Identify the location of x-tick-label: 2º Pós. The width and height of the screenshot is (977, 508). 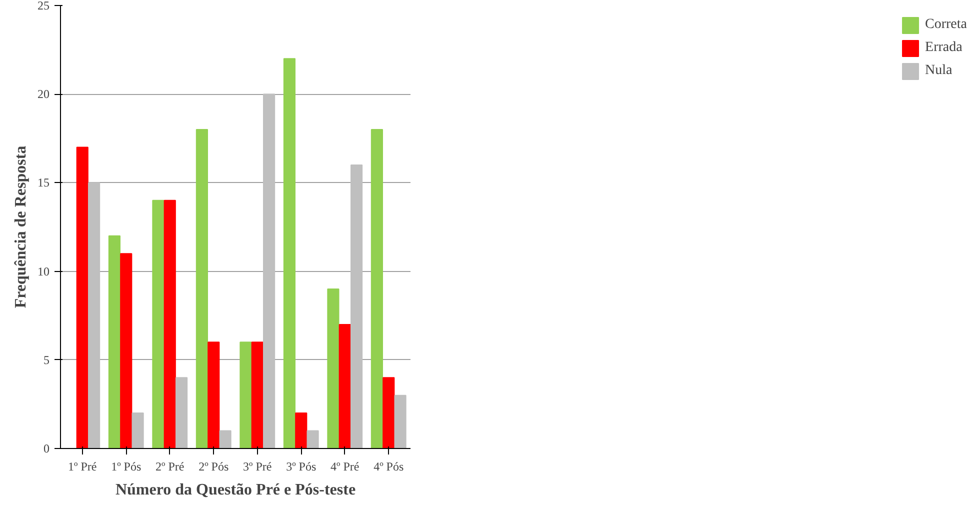
(213, 467).